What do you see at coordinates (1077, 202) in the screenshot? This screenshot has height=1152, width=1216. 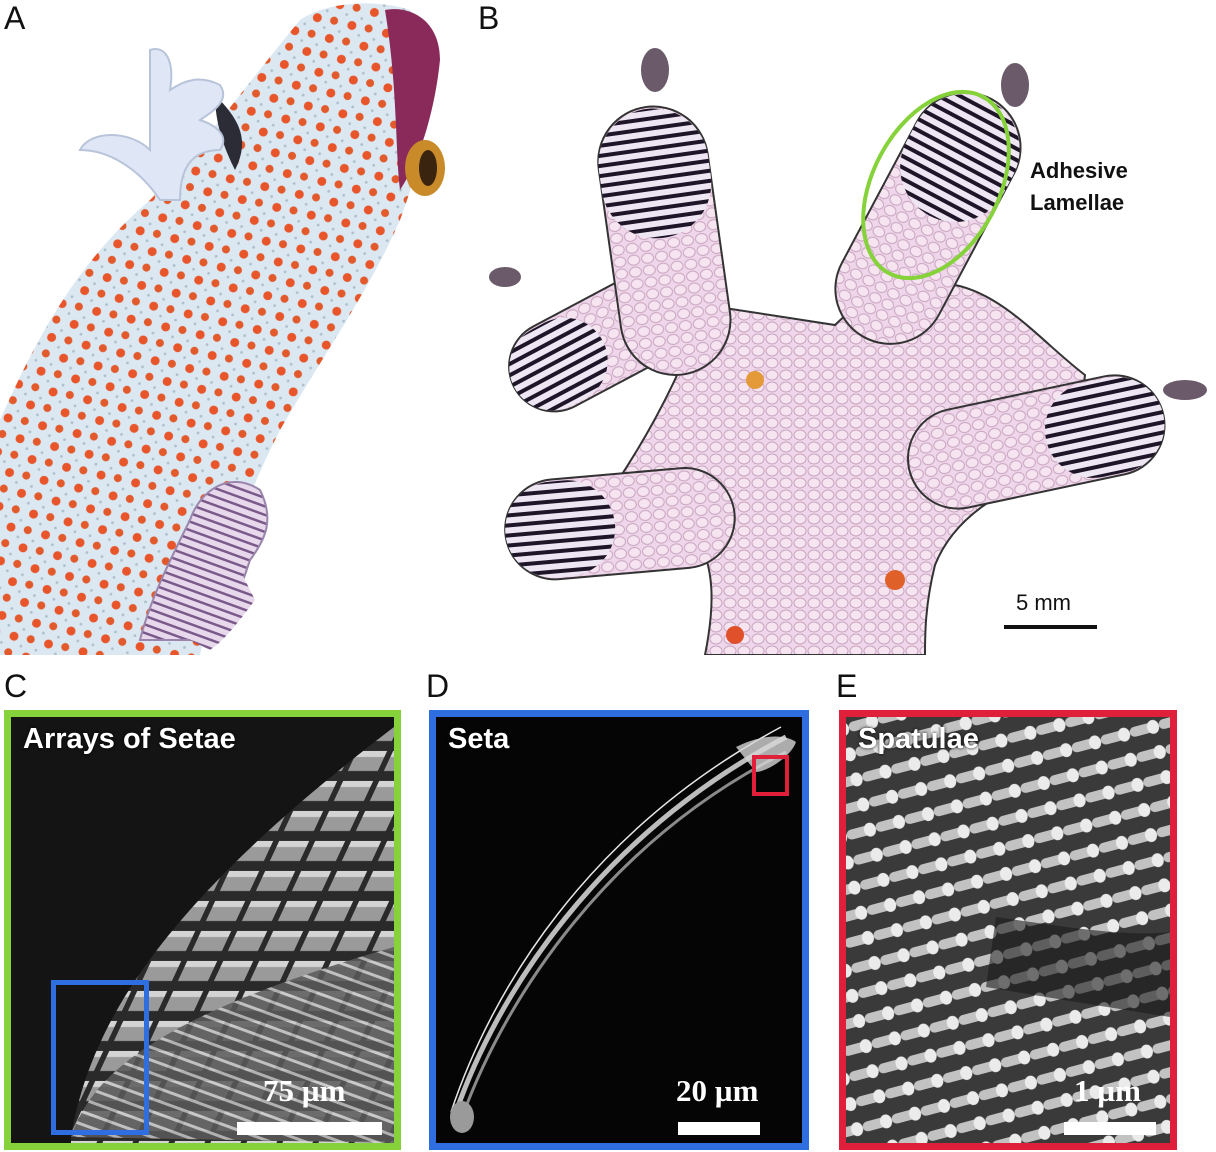 I see `annotation-line-2: Lamellae` at bounding box center [1077, 202].